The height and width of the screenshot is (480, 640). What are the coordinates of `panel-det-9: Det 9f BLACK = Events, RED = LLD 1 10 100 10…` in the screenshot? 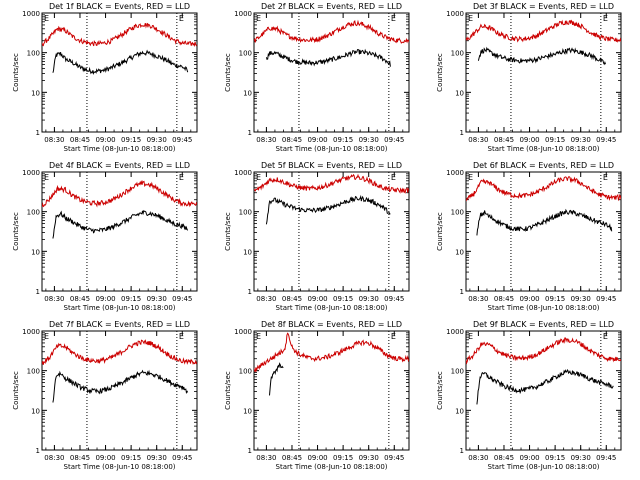 It's located at (529, 395).